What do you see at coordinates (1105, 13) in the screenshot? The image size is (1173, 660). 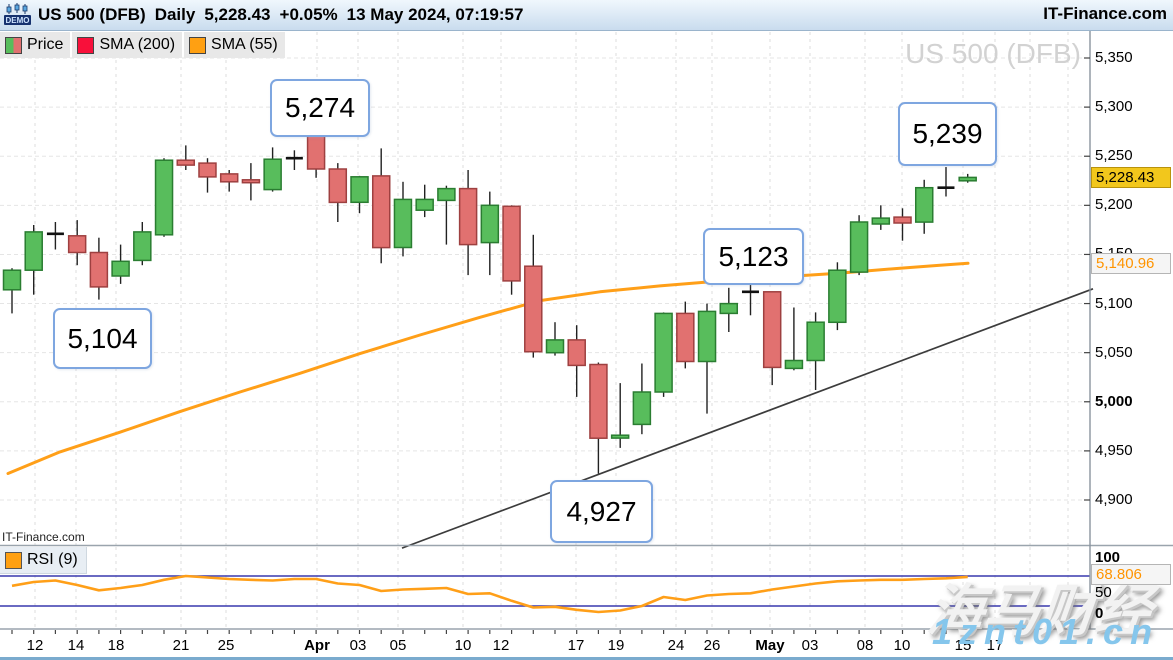 I see `brand-logo-text: IT-Finance.com` at bounding box center [1105, 13].